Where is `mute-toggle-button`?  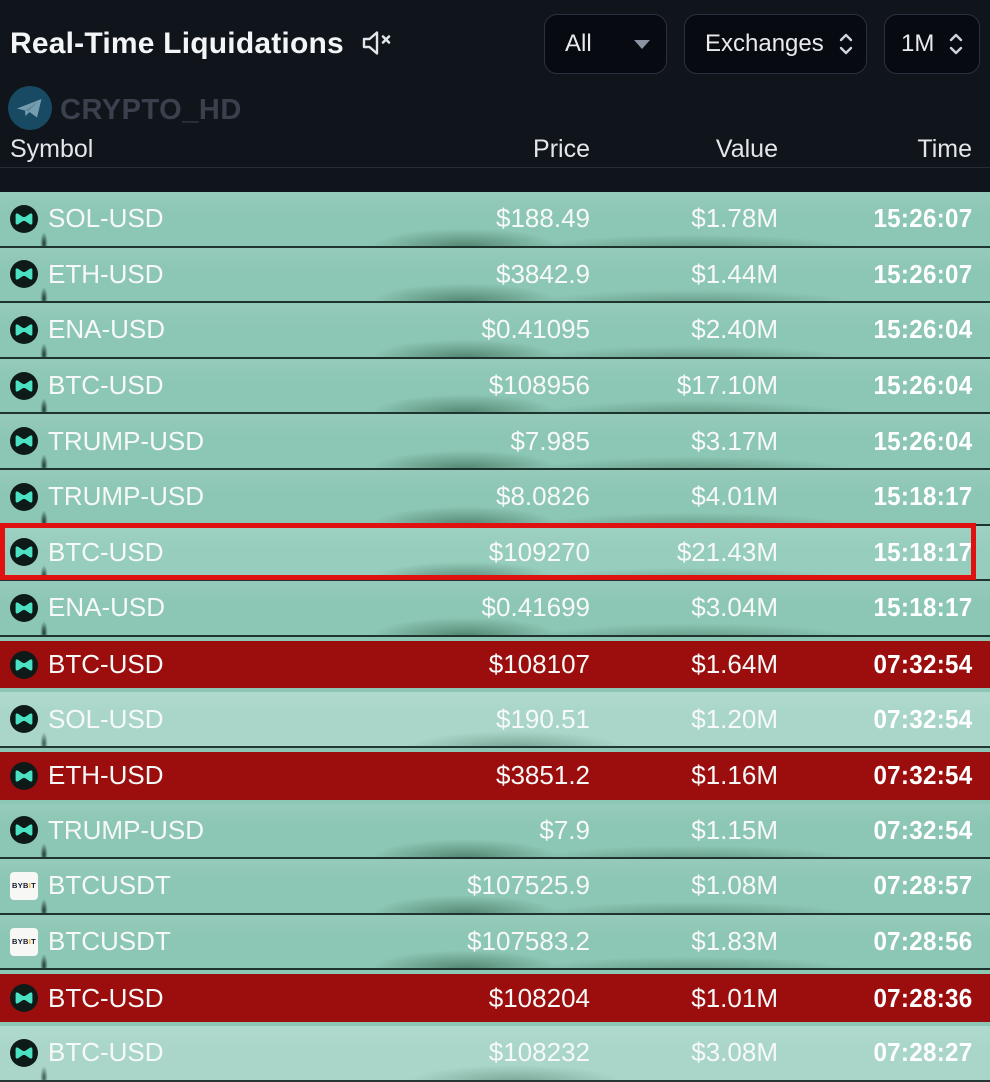 mute-toggle-button is located at coordinates (376, 44).